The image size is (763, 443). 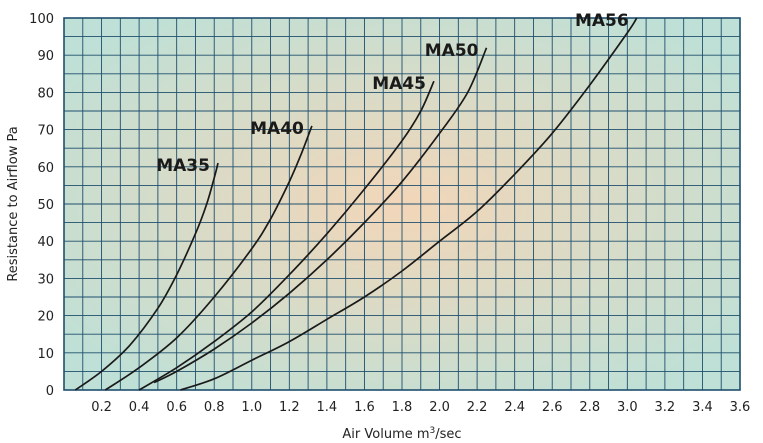 I want to click on x-tick-label: 1.2, so click(x=289, y=407).